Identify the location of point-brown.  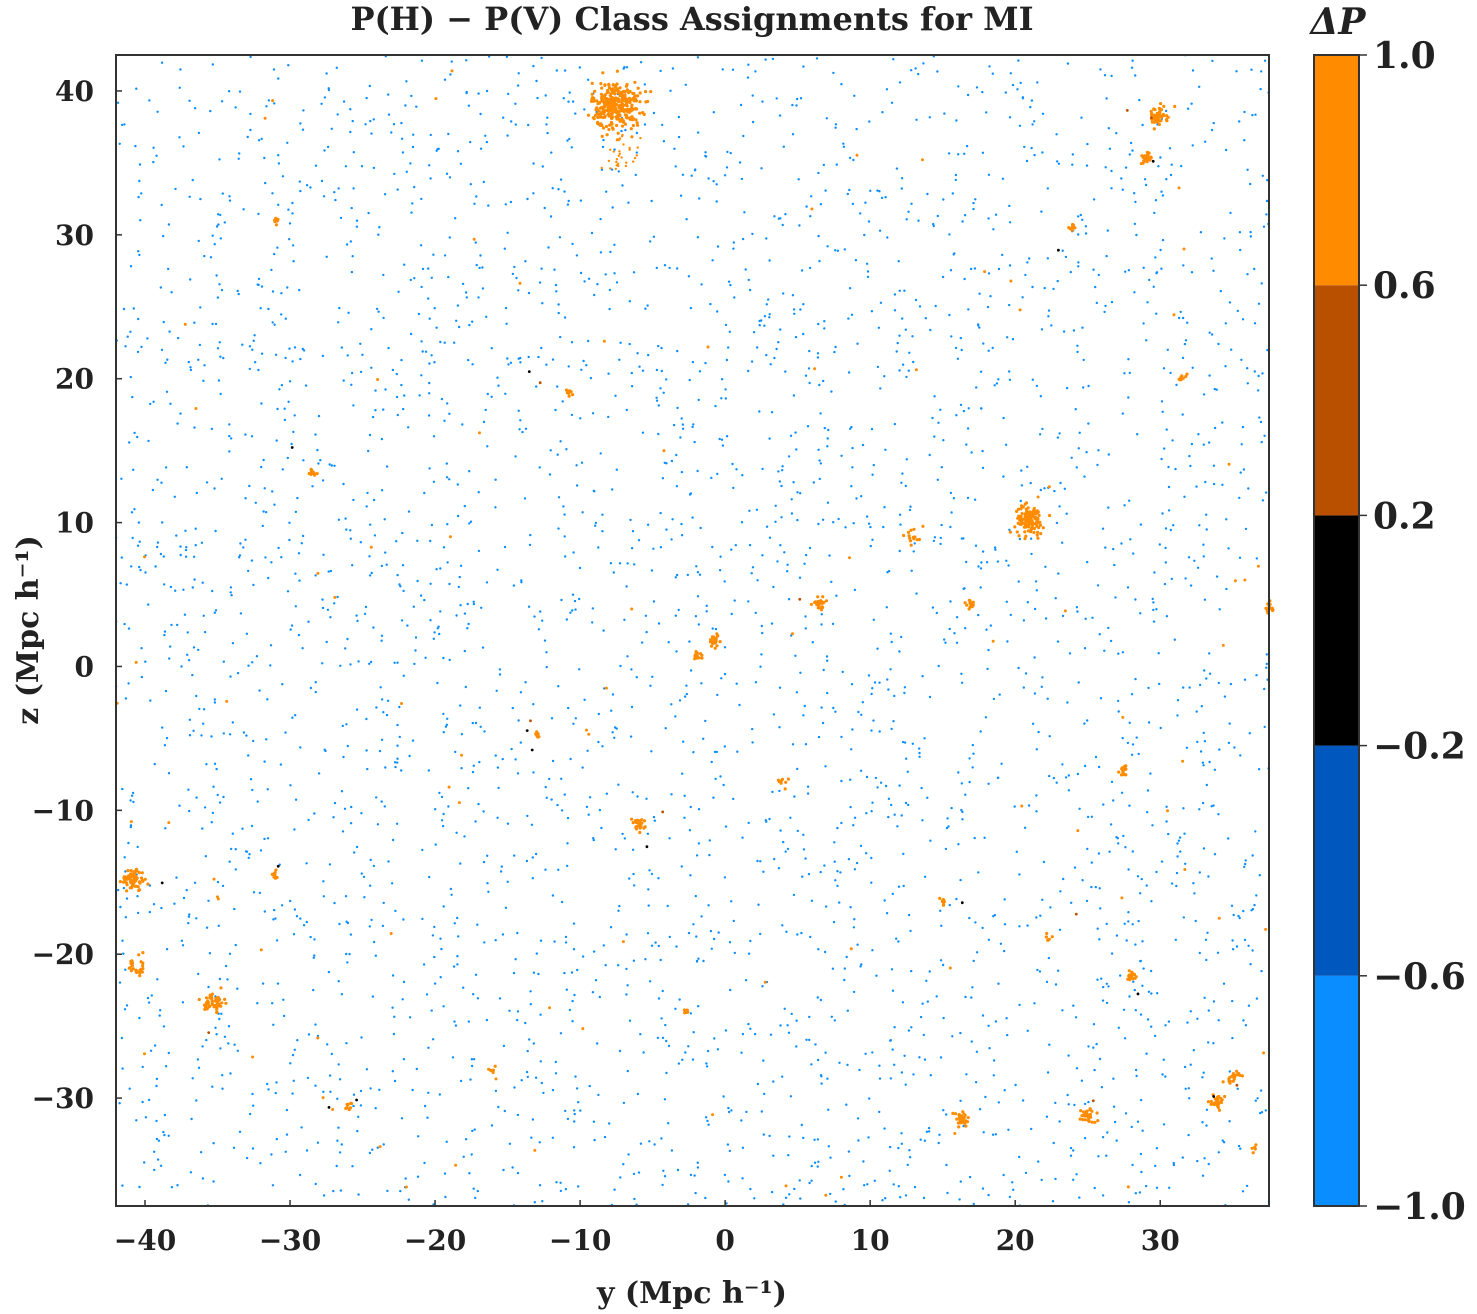
(1093, 1101).